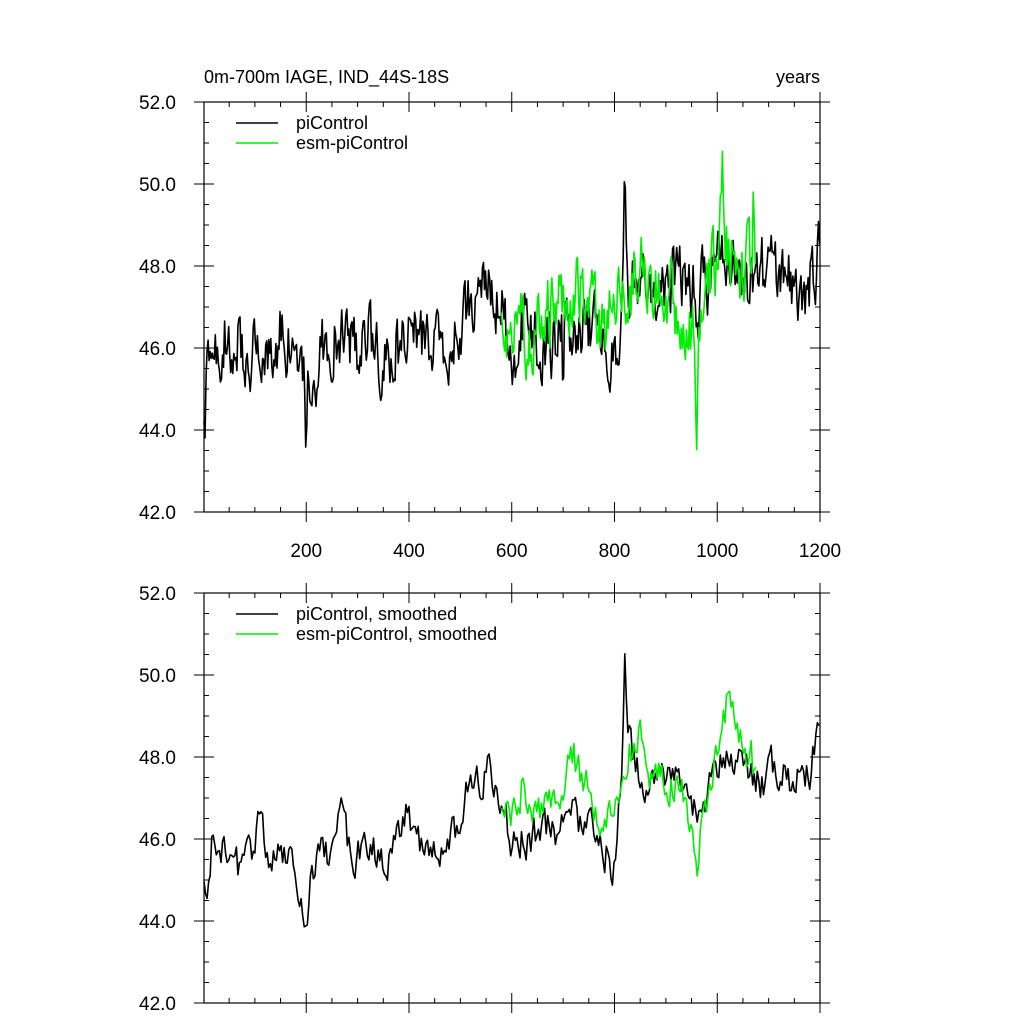 Image resolution: width=1024 pixels, height=1024 pixels. I want to click on x-tick-label: 1200, so click(820, 551).